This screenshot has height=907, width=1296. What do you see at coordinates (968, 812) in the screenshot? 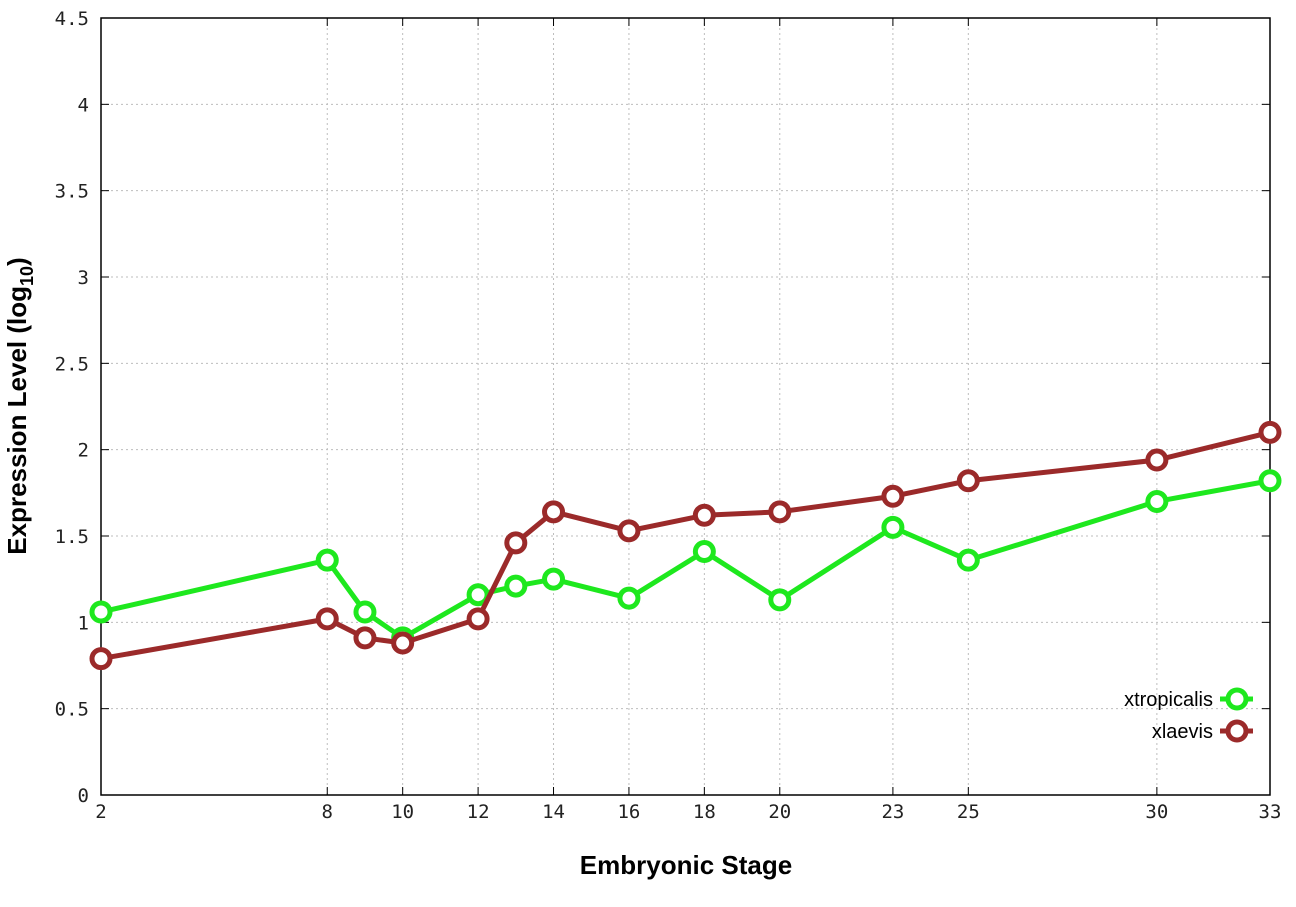
I see `x-tick-label: 25` at bounding box center [968, 812].